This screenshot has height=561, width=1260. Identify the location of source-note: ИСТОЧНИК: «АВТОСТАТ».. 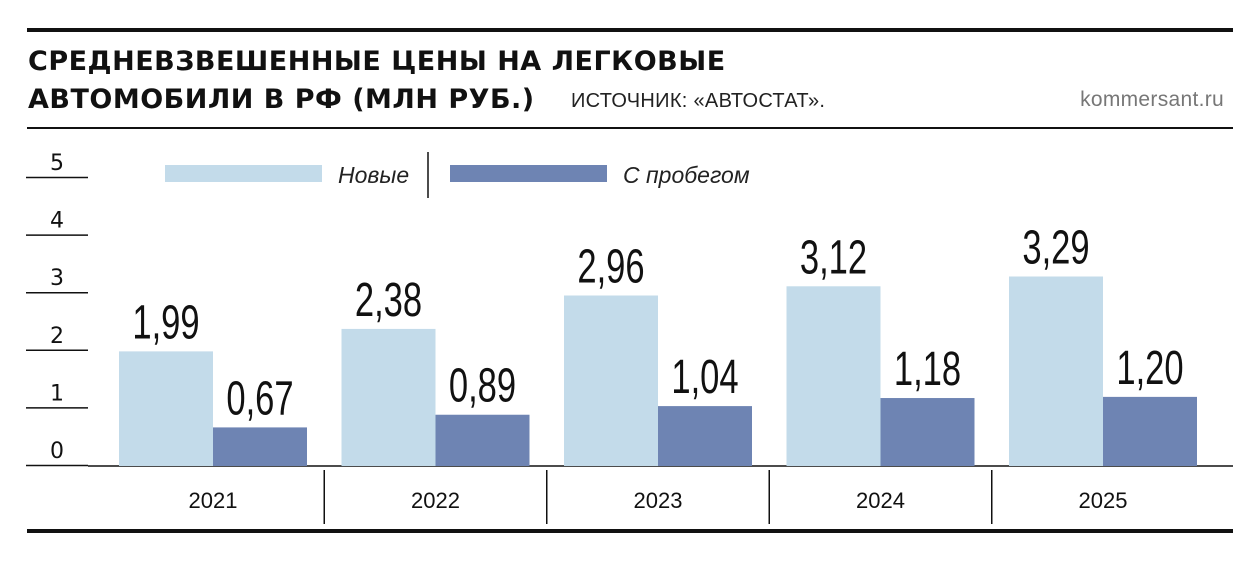
(698, 101).